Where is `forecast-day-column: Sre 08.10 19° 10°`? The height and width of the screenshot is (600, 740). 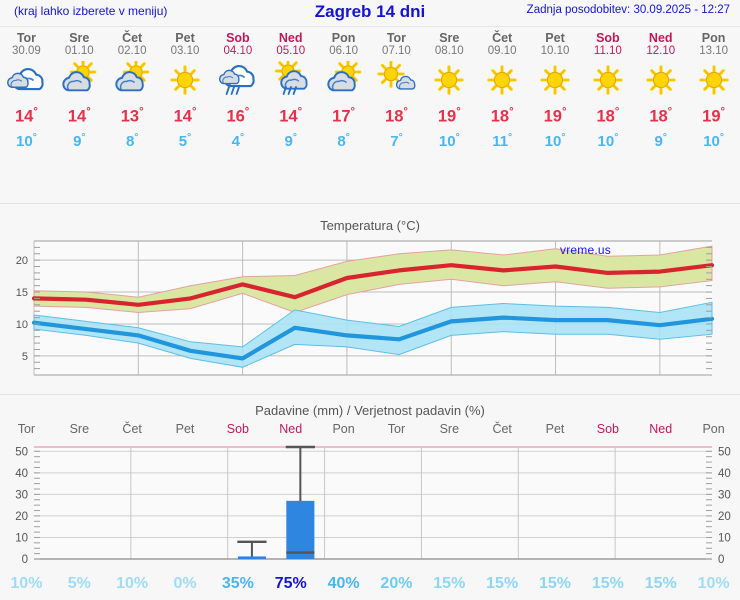
forecast-day-column: Sre 08.10 19° 10° is located at coordinates (449, 95).